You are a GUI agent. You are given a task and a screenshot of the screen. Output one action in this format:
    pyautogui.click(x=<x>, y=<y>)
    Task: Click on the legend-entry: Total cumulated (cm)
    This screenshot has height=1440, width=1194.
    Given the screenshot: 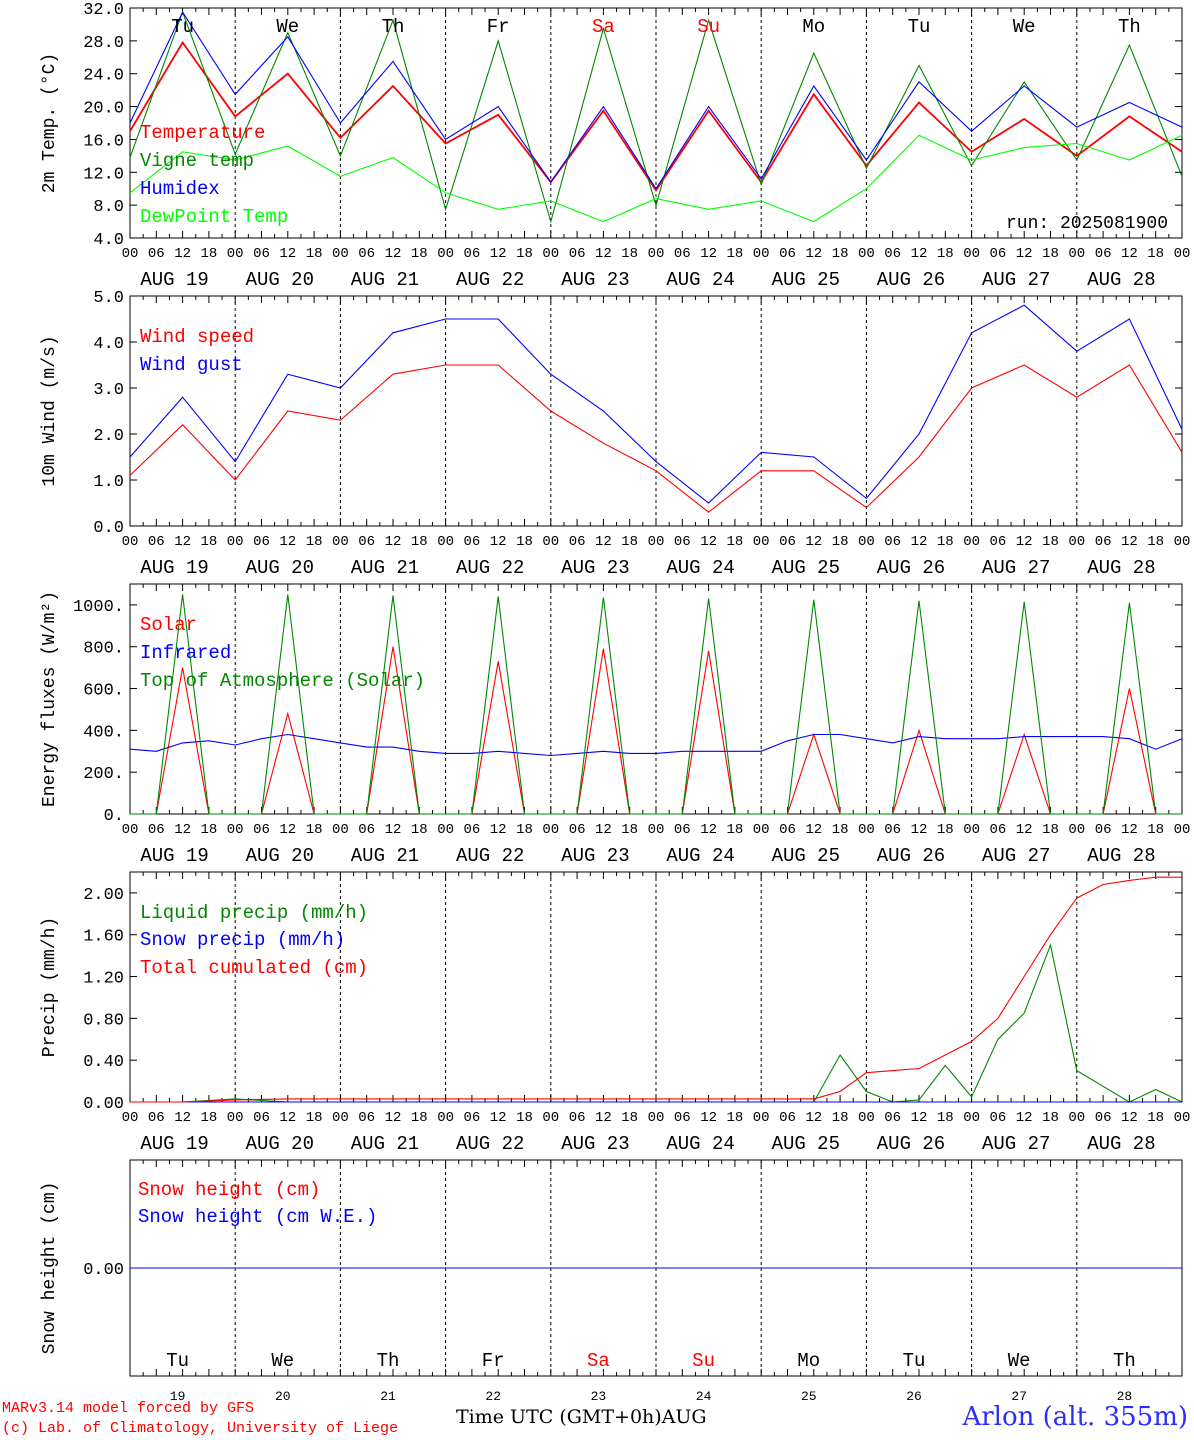 What is the action you would take?
    pyautogui.click(x=254, y=968)
    